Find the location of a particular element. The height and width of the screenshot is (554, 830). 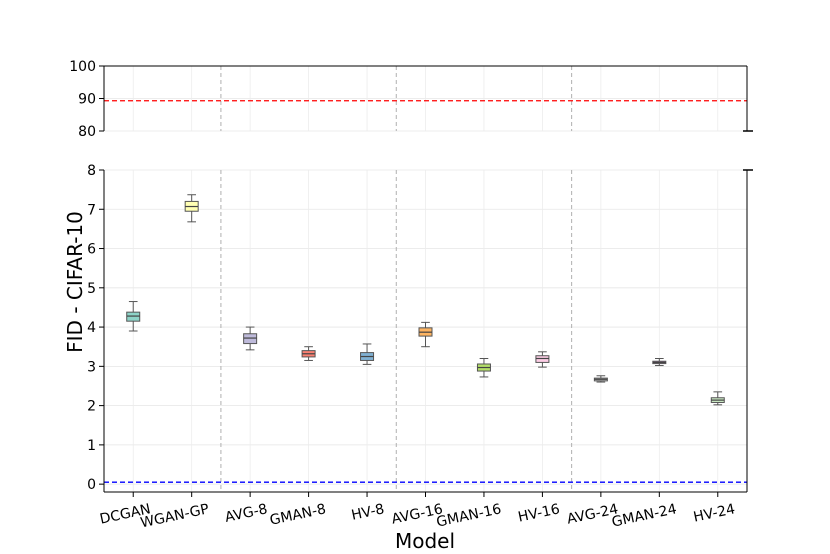

y-tick-label: 0 is located at coordinates (91, 485).